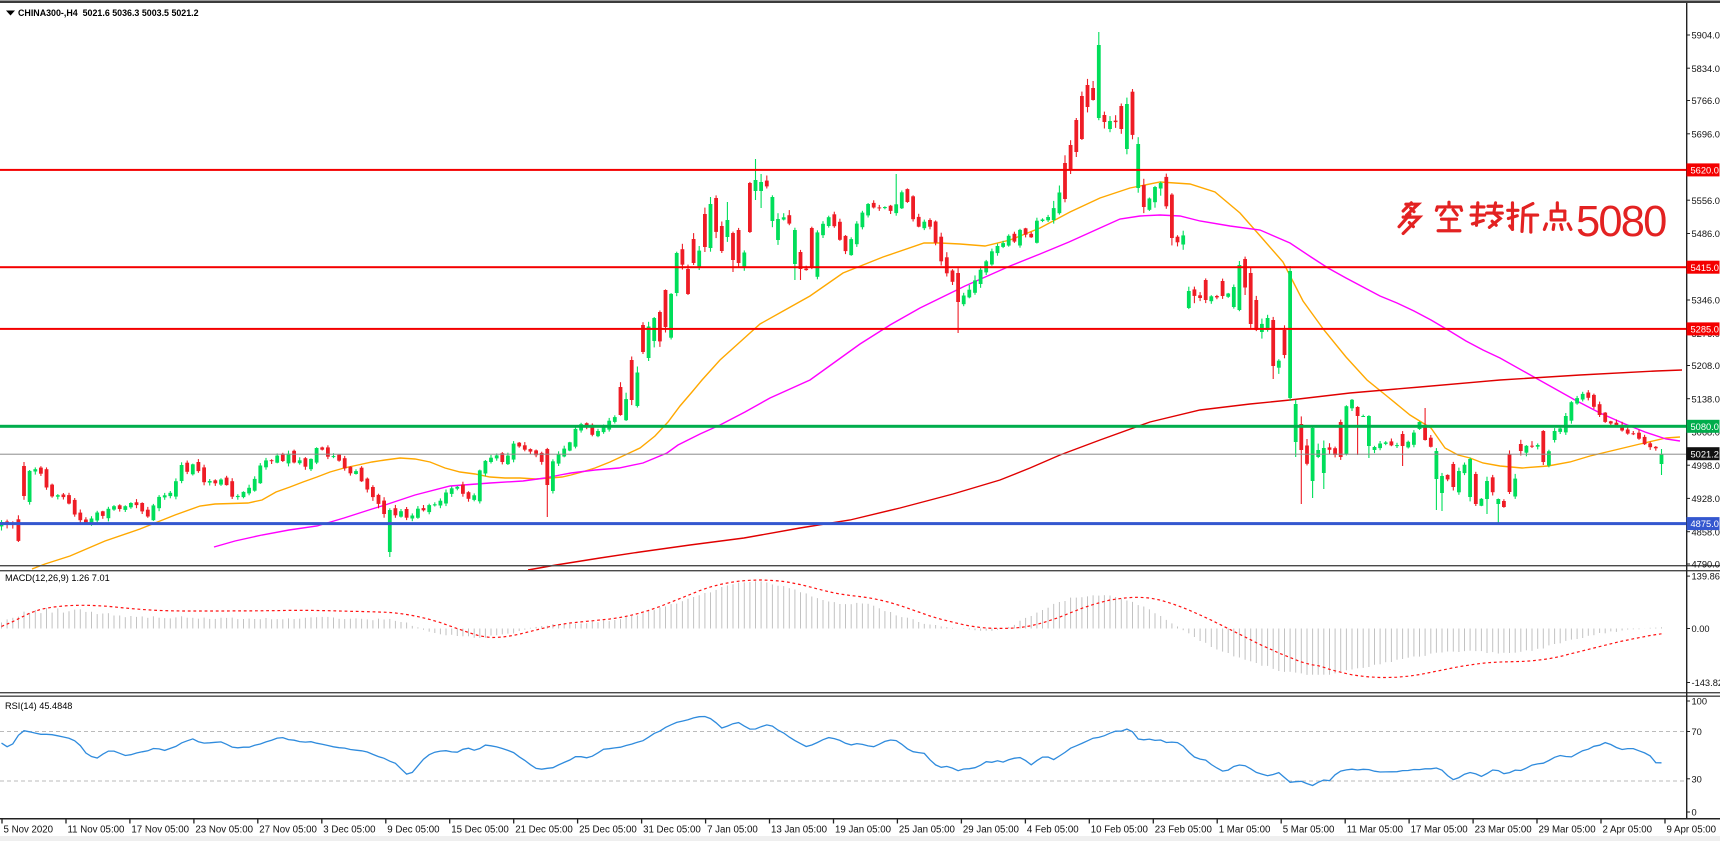 This screenshot has height=846, width=1720. Describe the element at coordinates (1692, 830) in the screenshot. I see `svg-text: 9 Apr 05:00` at that location.